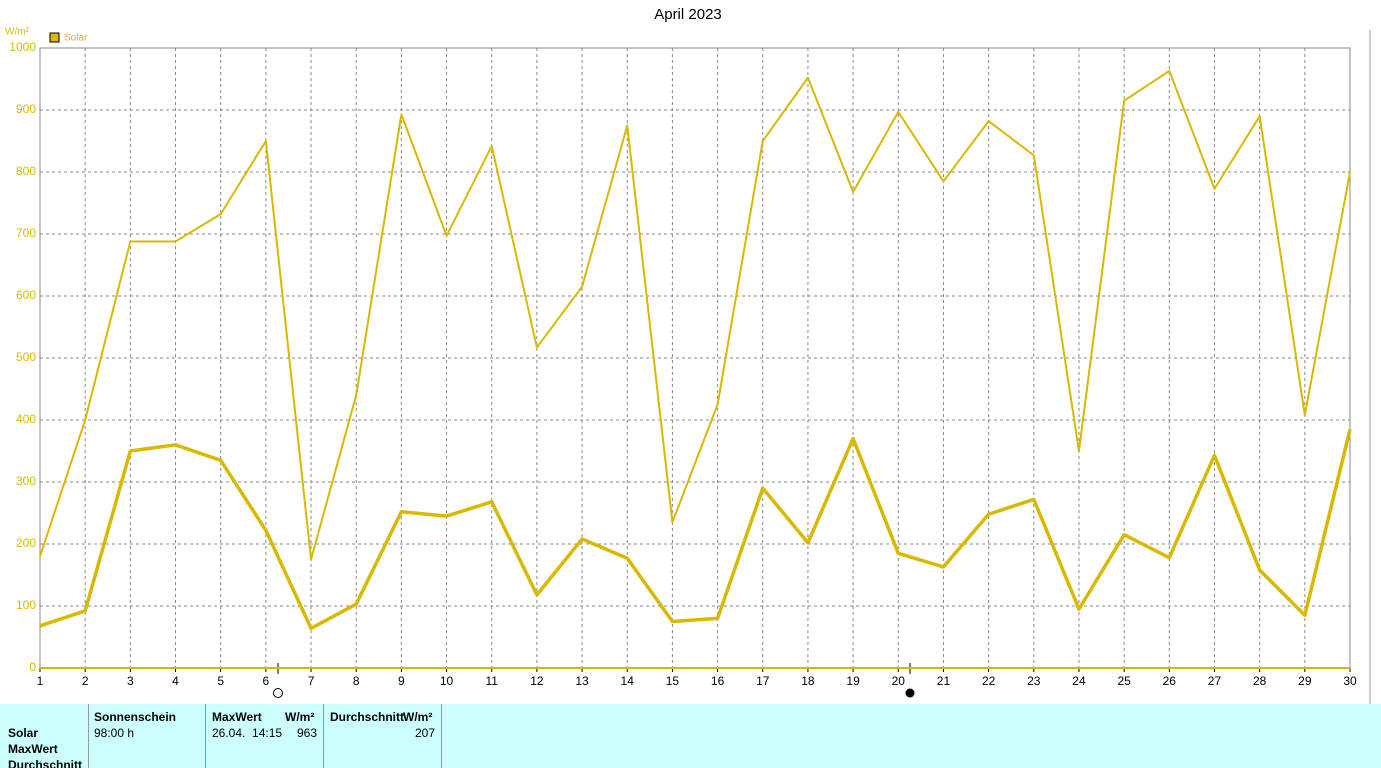 The height and width of the screenshot is (768, 1381). Describe the element at coordinates (537, 681) in the screenshot. I see `x-tick-label: 12` at that location.